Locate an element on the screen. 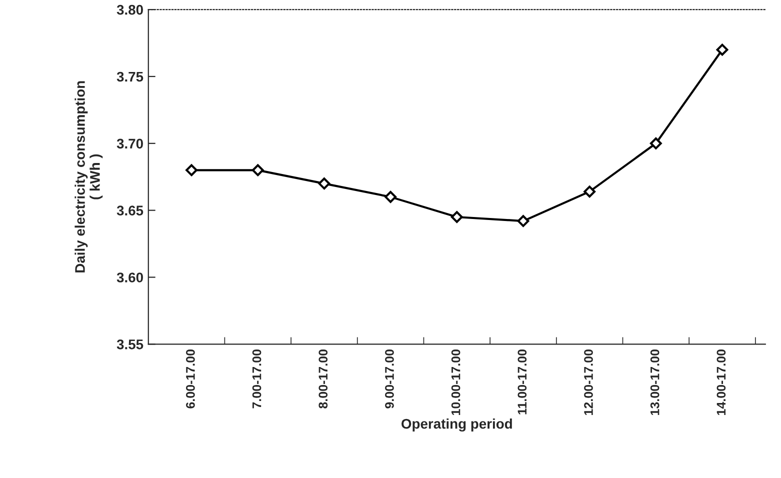 This screenshot has width=781, height=478. x-tick-label: 10.00-17.00 is located at coordinates (455, 382).